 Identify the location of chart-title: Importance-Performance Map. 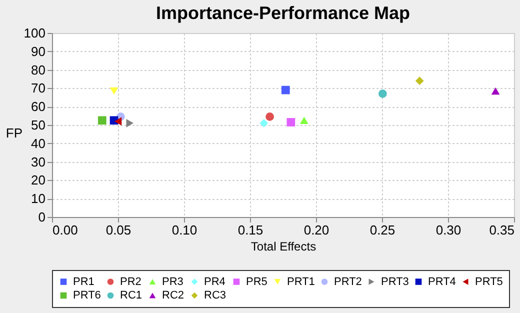
(283, 13).